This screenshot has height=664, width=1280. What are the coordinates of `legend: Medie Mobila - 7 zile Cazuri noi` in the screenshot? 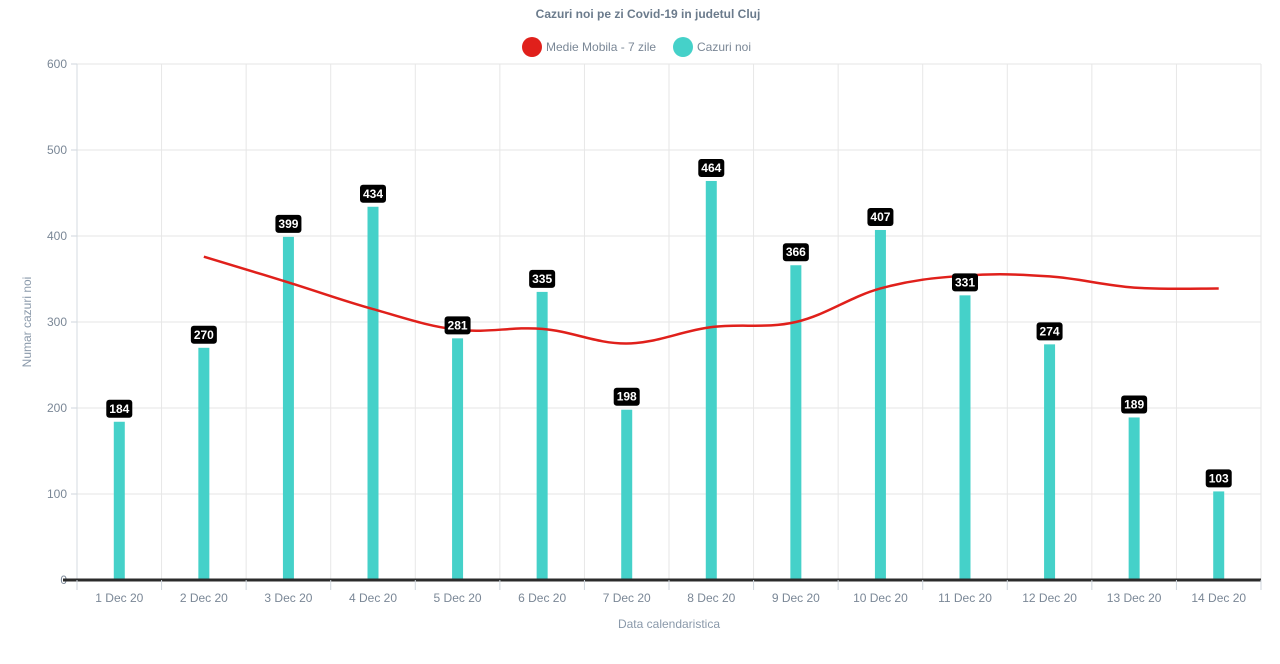 It's located at (636, 47).